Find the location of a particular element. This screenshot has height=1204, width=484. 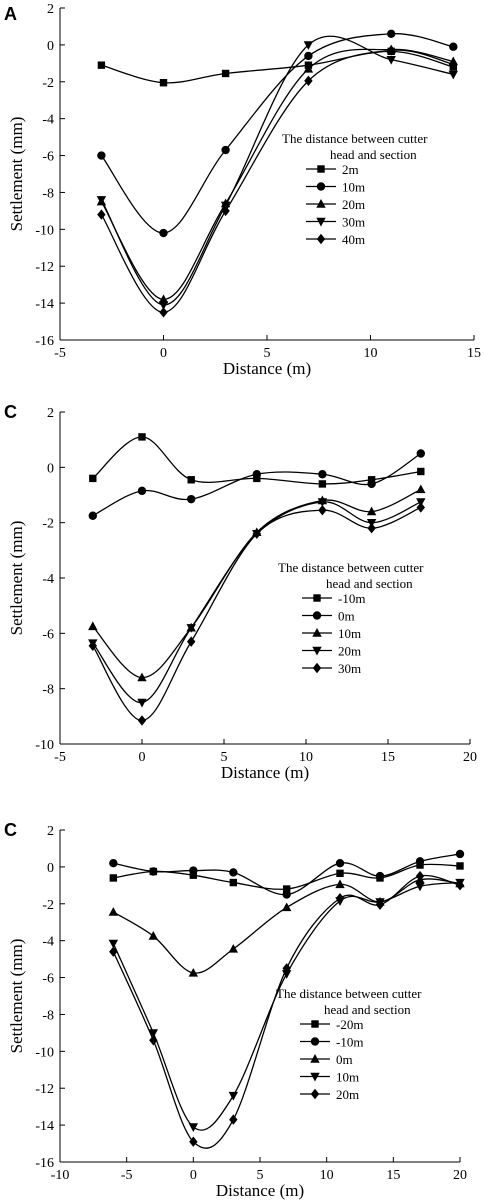

series-30m is located at coordinates (256, 614).